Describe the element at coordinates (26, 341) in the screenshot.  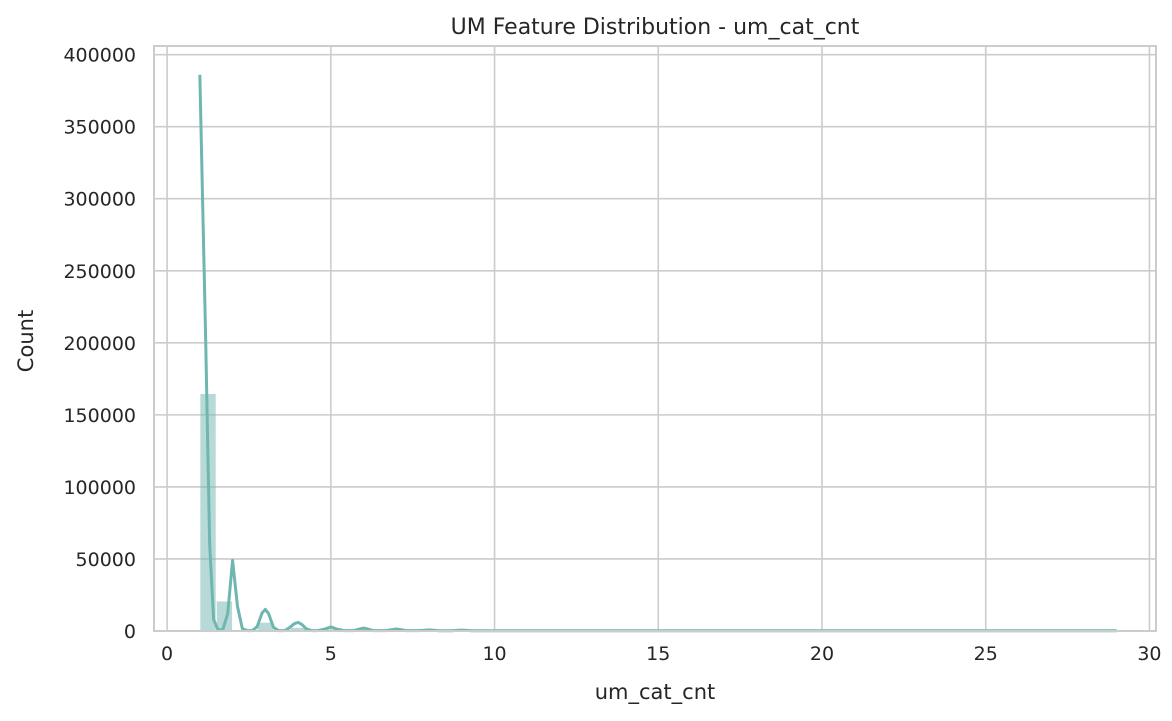
I see `y-axis-label: Count` at that location.